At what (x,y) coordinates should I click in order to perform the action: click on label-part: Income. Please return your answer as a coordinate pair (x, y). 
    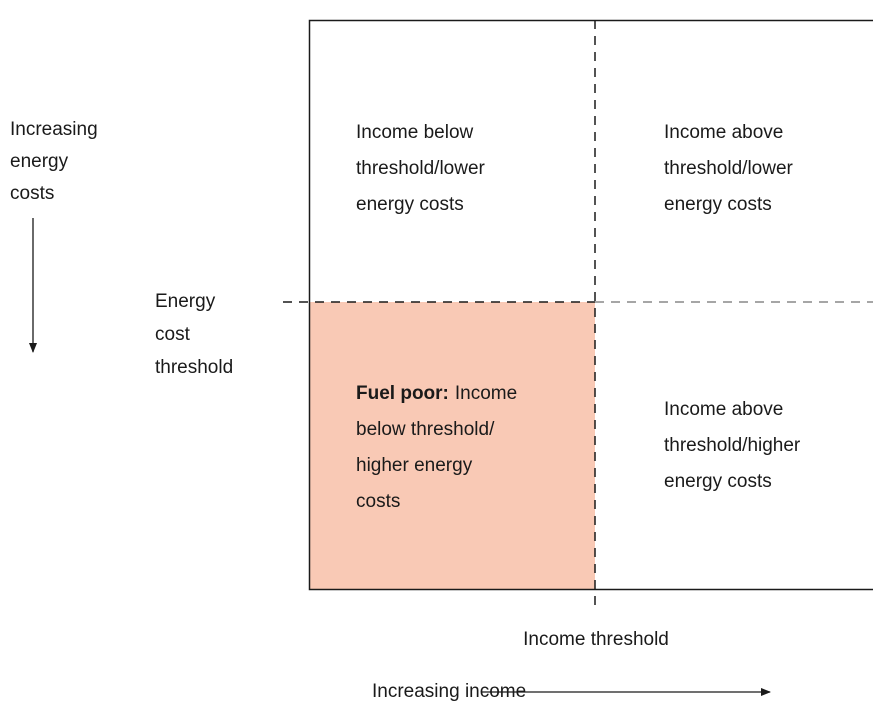
    Looking at the image, I should click on (486, 393).